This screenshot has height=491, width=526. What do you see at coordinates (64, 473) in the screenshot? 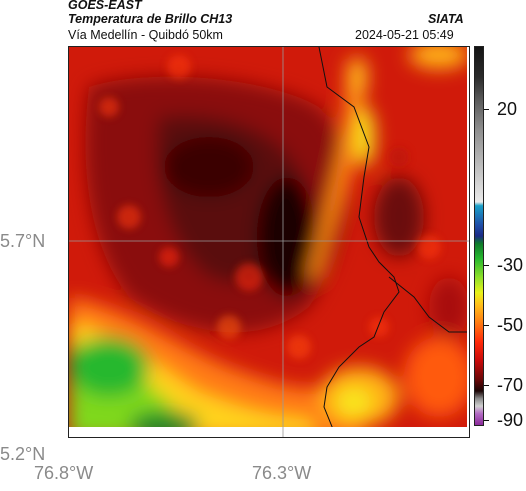
I see `lon-label-left: 76.8°W` at bounding box center [64, 473].